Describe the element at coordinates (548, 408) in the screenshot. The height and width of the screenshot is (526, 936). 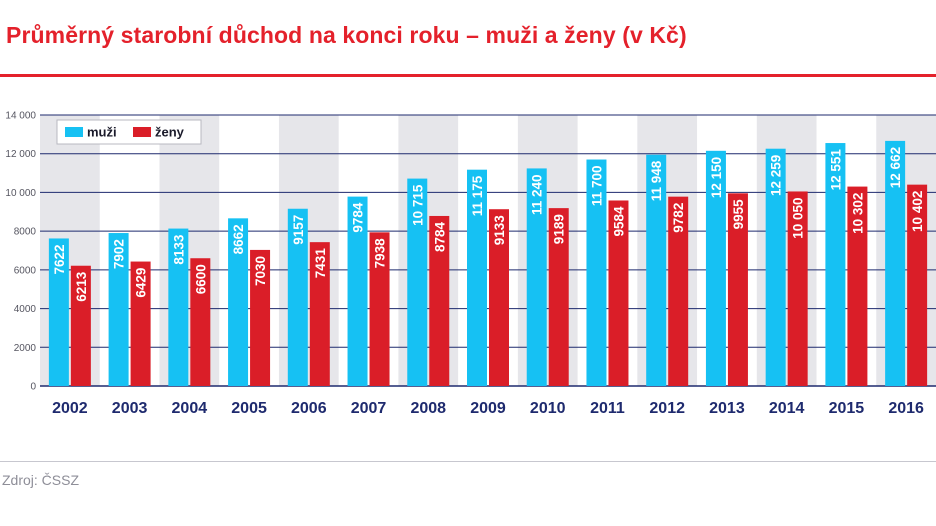
I see `x-tick-label: 2010` at that location.